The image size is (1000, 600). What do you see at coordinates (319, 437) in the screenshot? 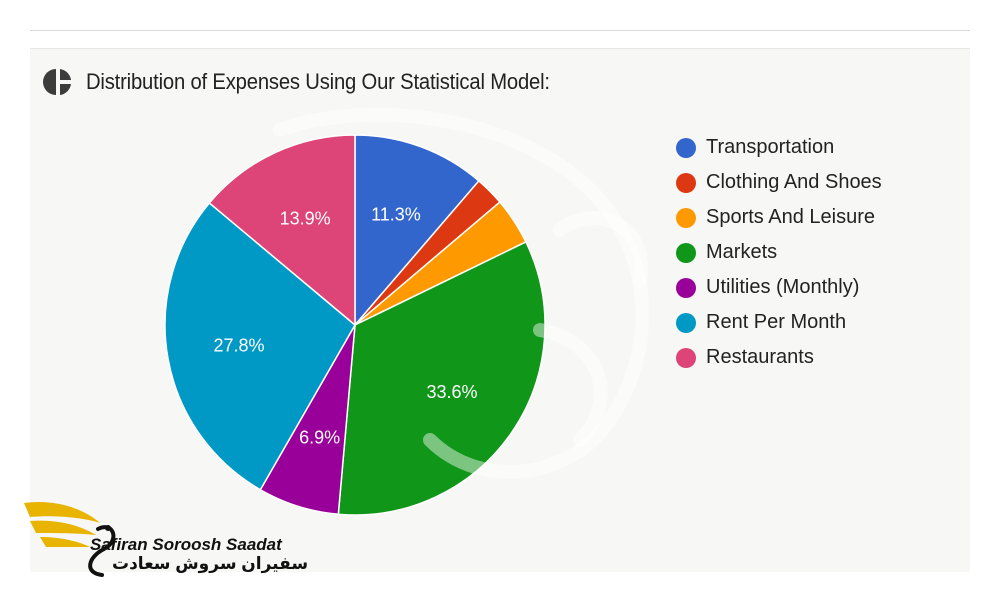
I see `data-label-4: 6.9%` at bounding box center [319, 437].